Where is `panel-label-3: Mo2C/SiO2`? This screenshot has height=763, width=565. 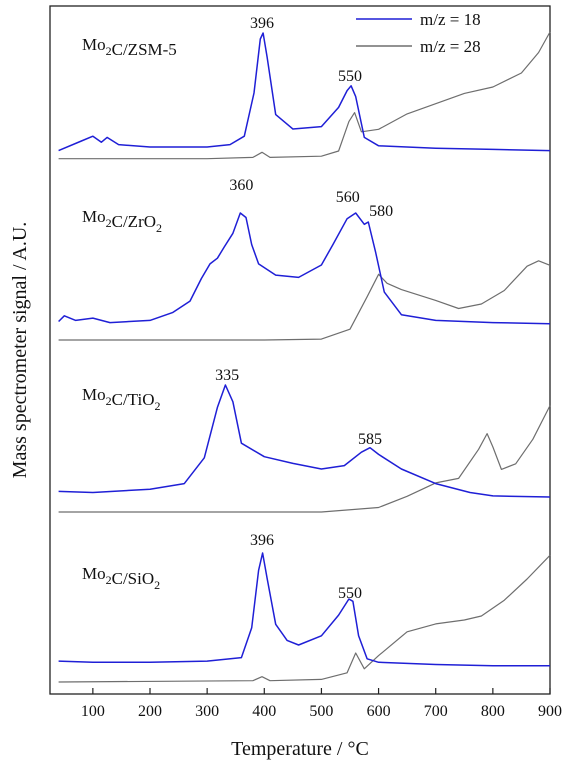 panel-label-3: Mo2C/SiO2 is located at coordinates (121, 578).